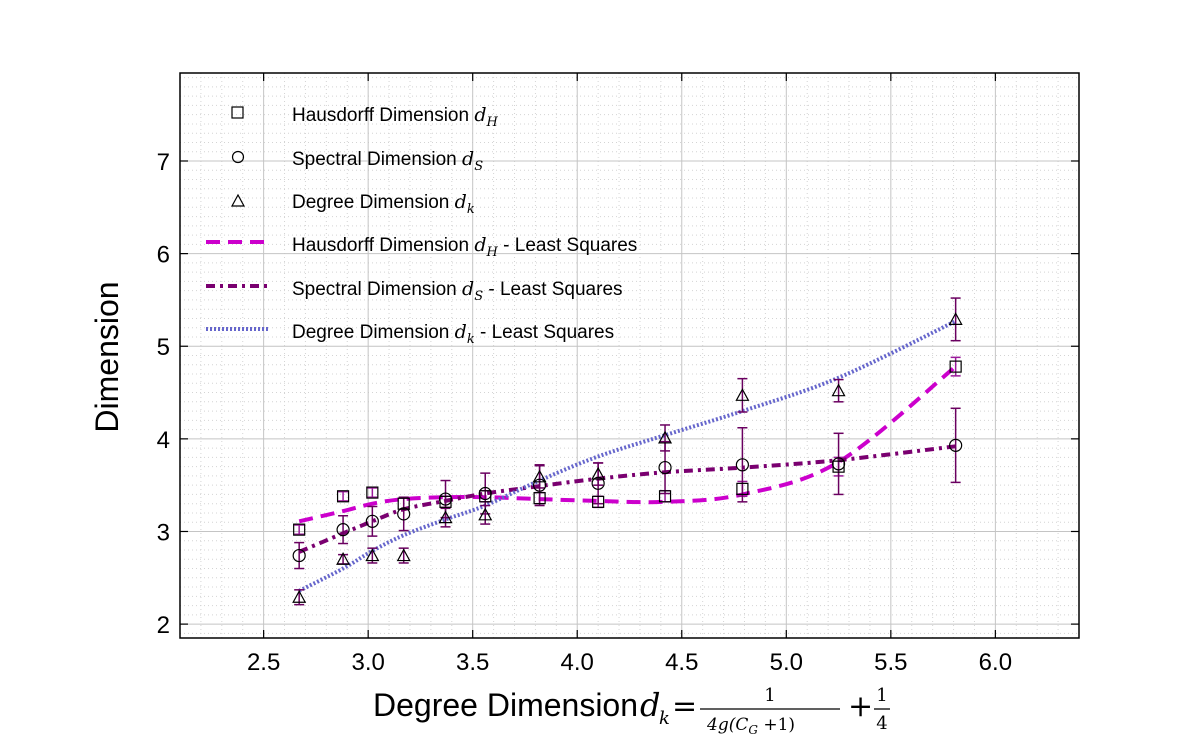  Describe the element at coordinates (684, 706) in the screenshot. I see `x-axis-equals: =` at that location.